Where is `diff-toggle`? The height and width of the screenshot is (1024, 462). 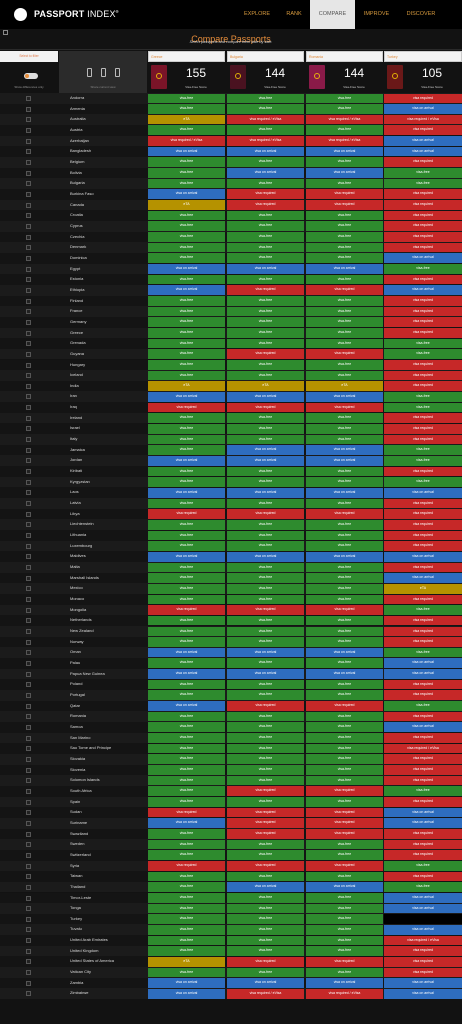 diff-toggle is located at coordinates (31, 76).